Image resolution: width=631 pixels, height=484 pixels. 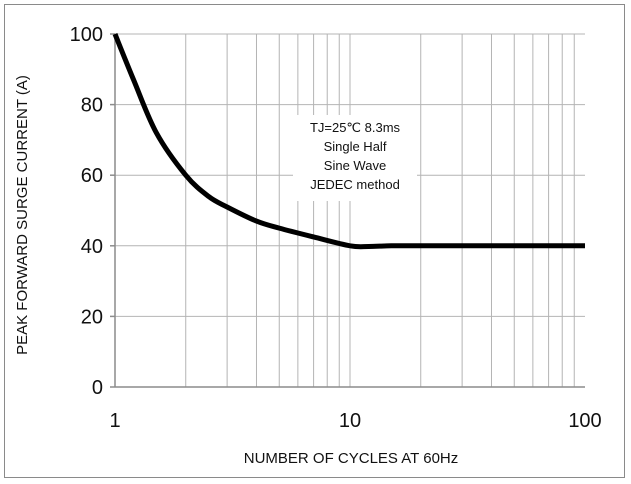 I want to click on y-axis-title: PEAK FORWARD SURGE CURRENT (A), so click(x=22, y=215).